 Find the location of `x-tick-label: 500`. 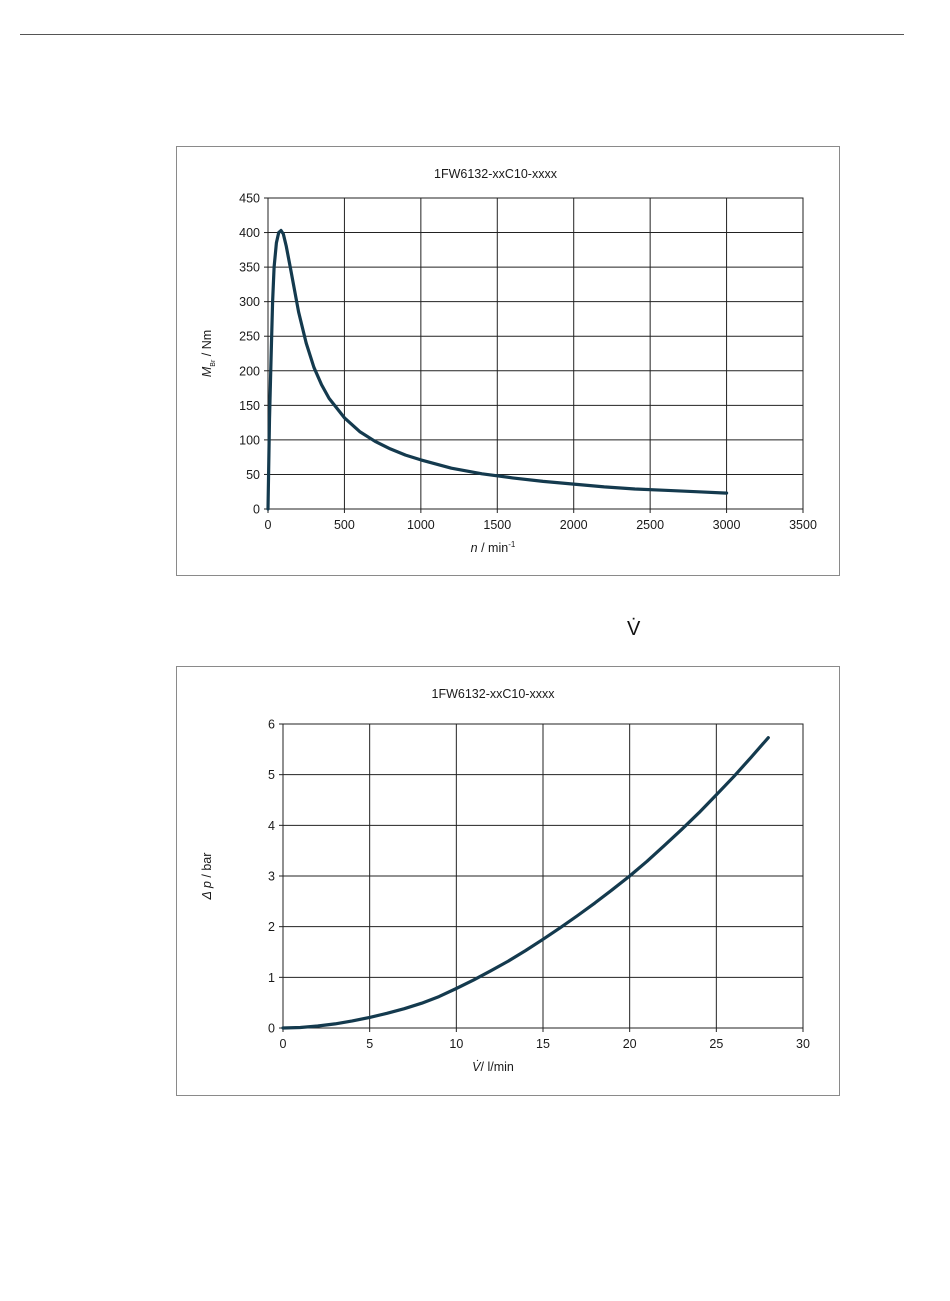

x-tick-label: 500 is located at coordinates (344, 525).